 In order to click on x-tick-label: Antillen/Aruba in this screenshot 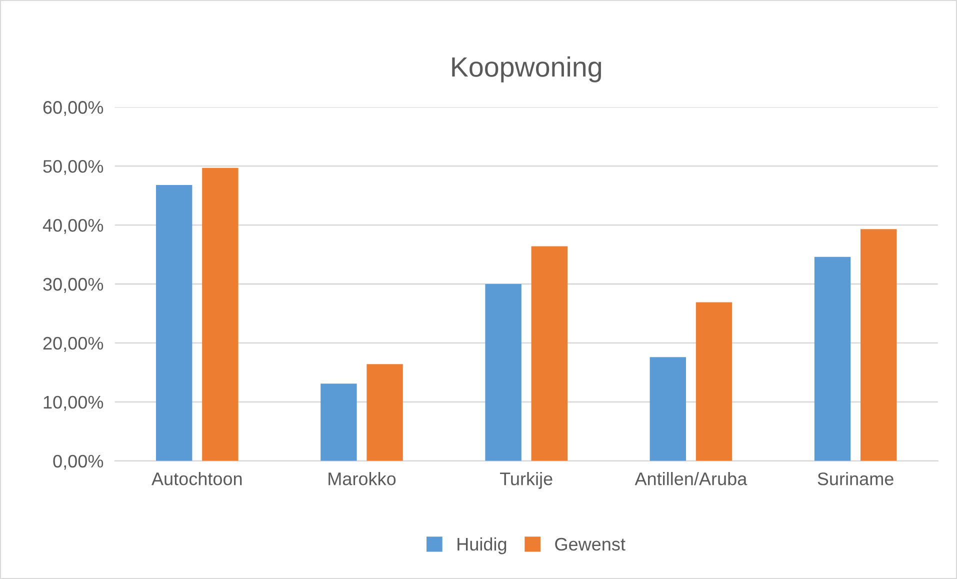, I will do `click(691, 479)`.